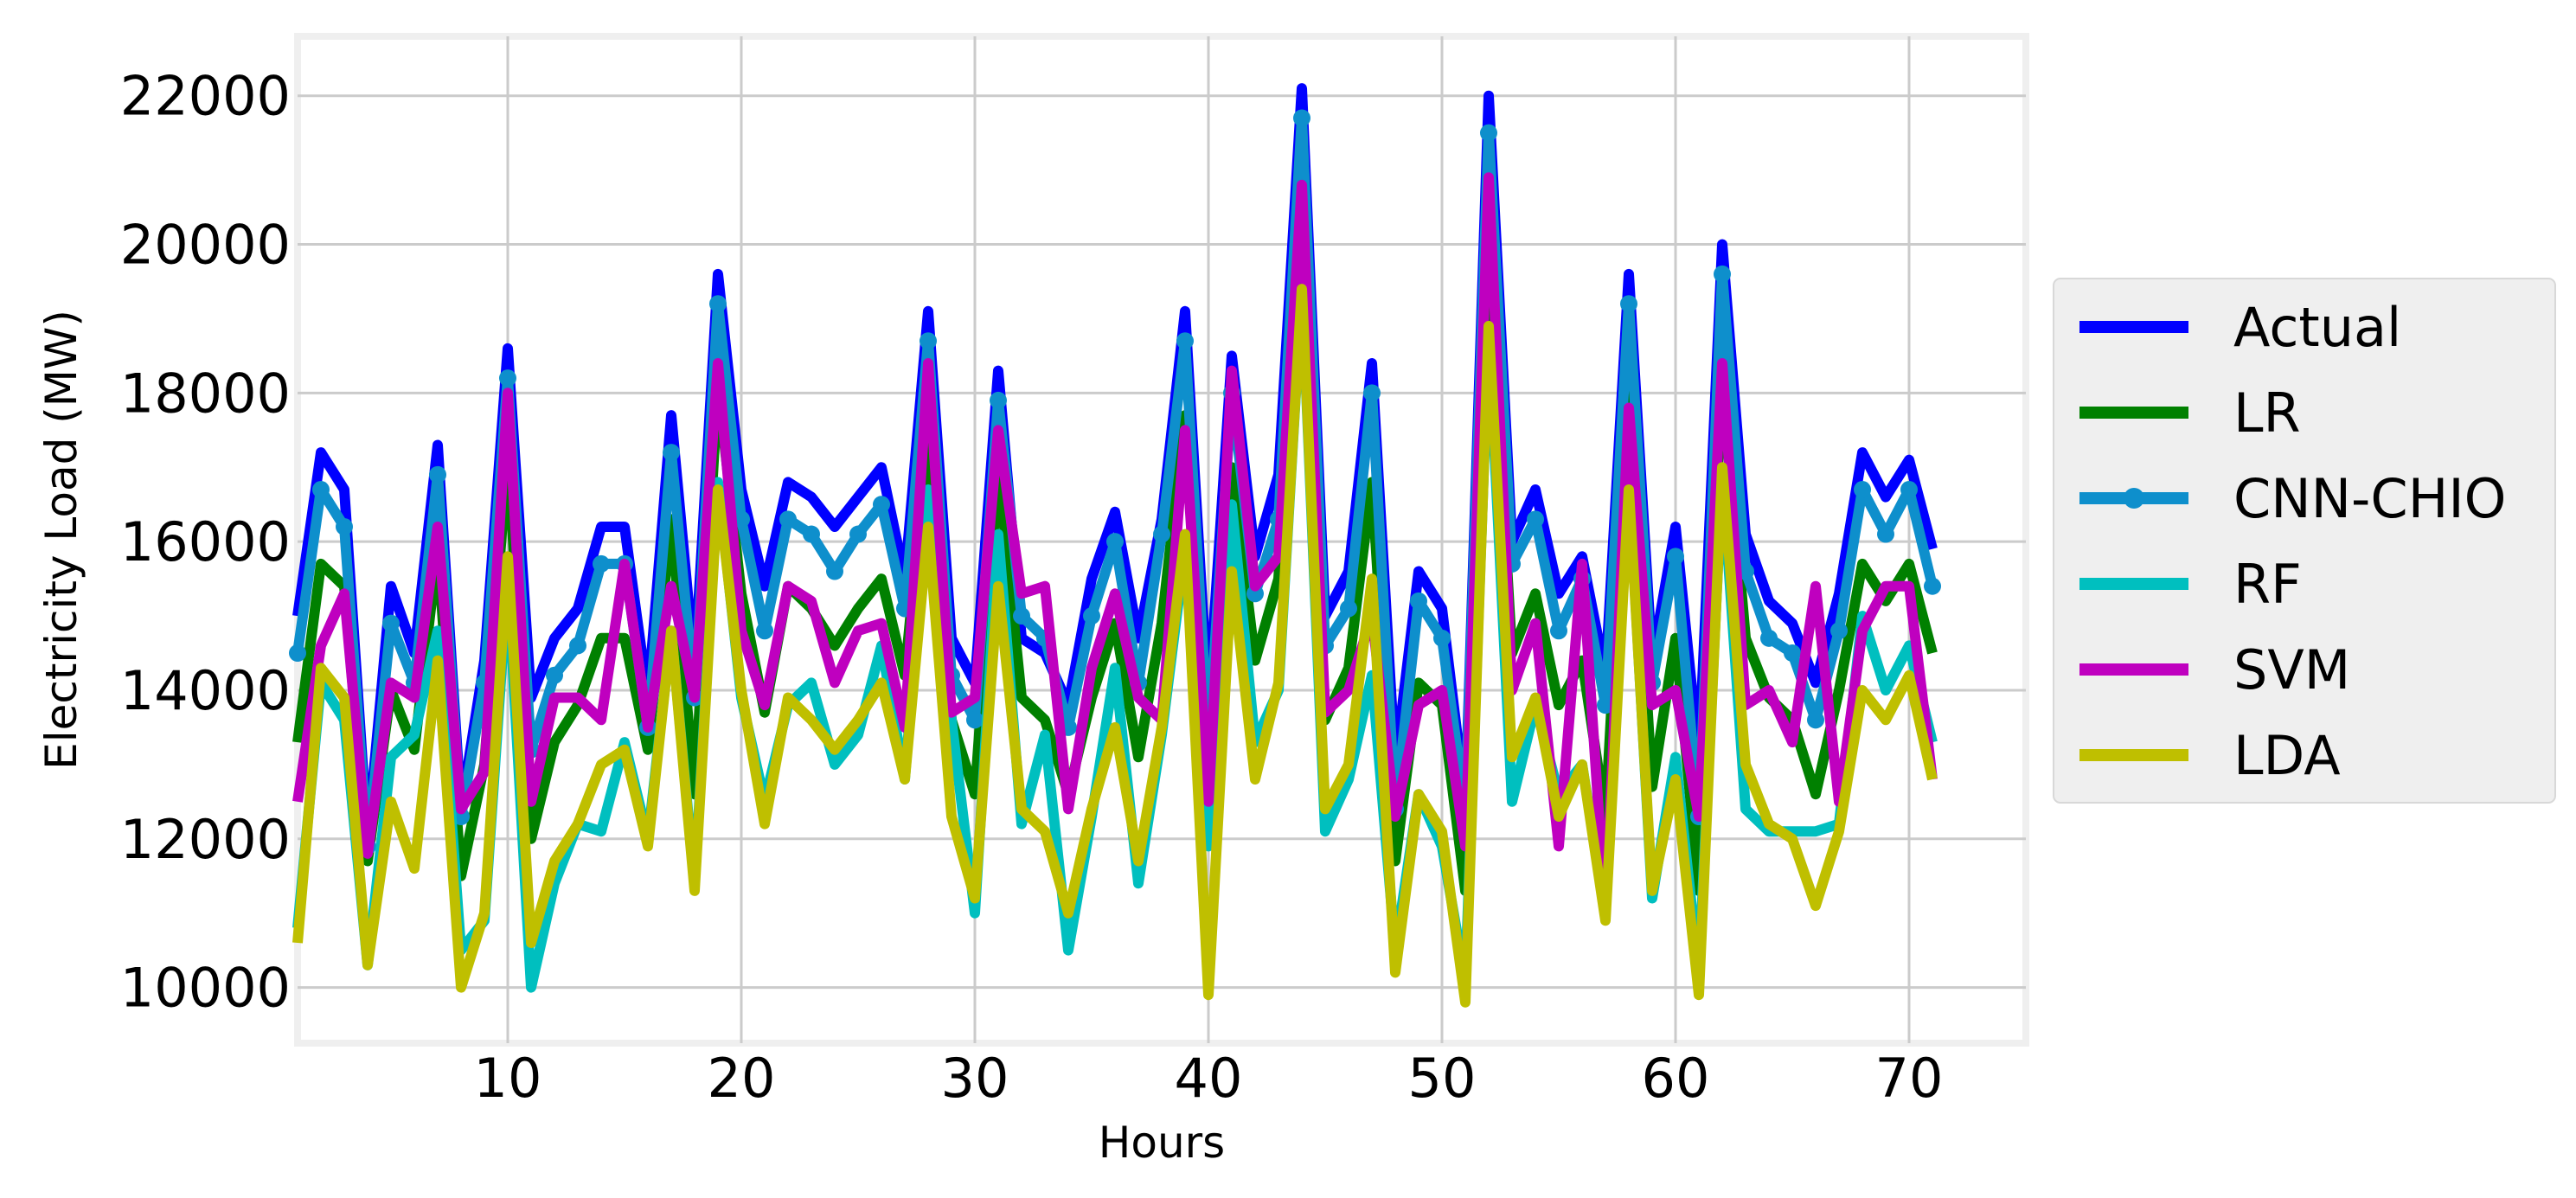 This screenshot has height=1198, width=2576. I want to click on legend-label-lr: LR, so click(2267, 413).